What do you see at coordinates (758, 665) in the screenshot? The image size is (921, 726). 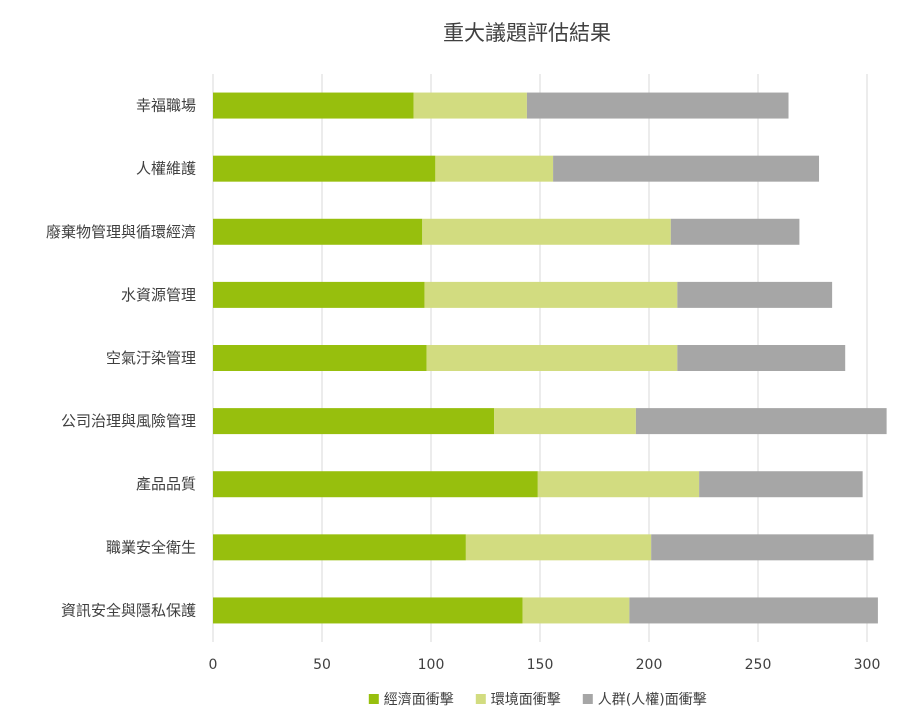 I see `x-tick-label: 250` at bounding box center [758, 665].